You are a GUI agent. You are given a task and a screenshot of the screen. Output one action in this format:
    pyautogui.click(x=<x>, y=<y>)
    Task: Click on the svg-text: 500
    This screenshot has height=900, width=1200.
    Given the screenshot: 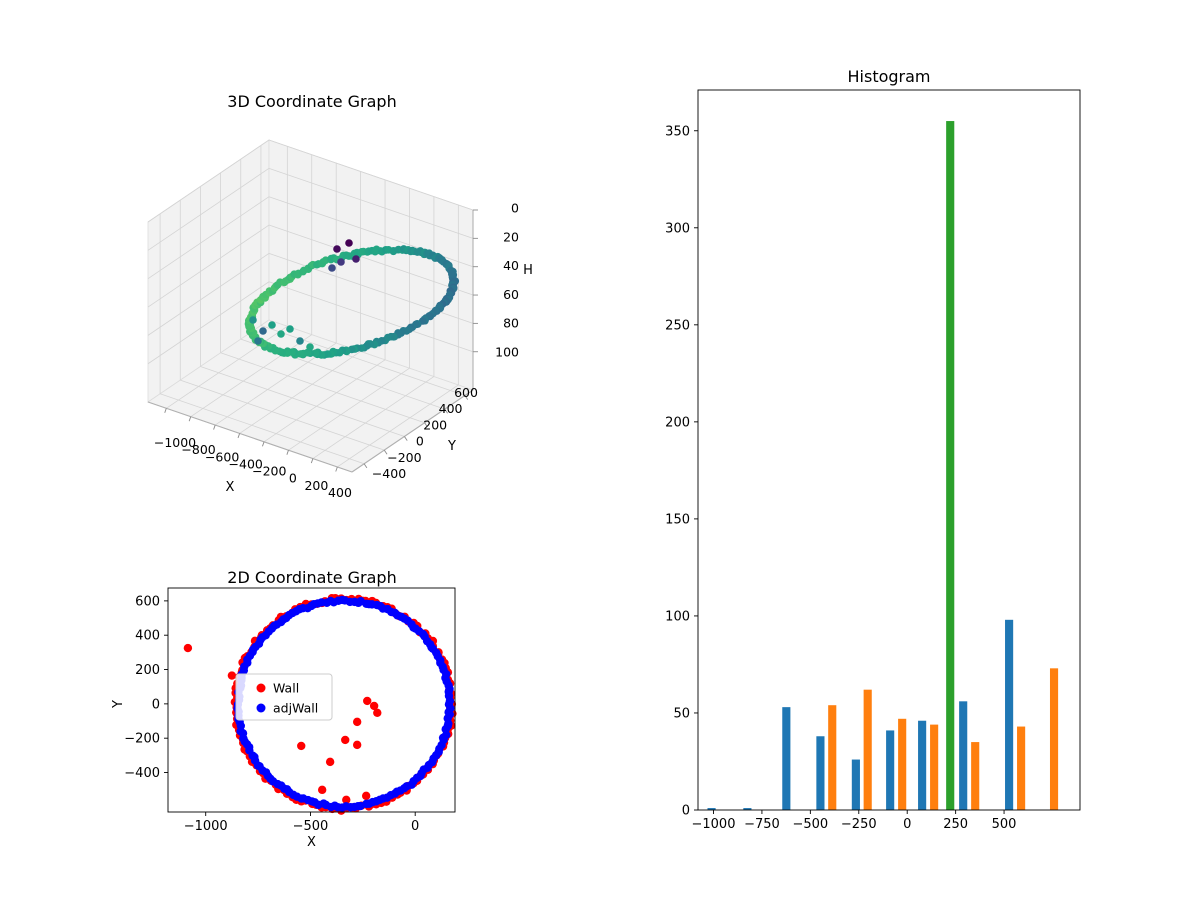 What is the action you would take?
    pyautogui.click(x=1004, y=824)
    